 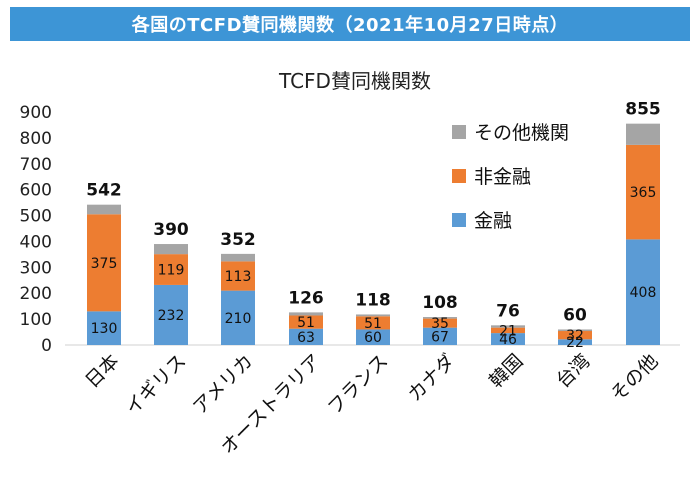 What do you see at coordinates (635, 378) in the screenshot?
I see `category-label: その他` at bounding box center [635, 378].